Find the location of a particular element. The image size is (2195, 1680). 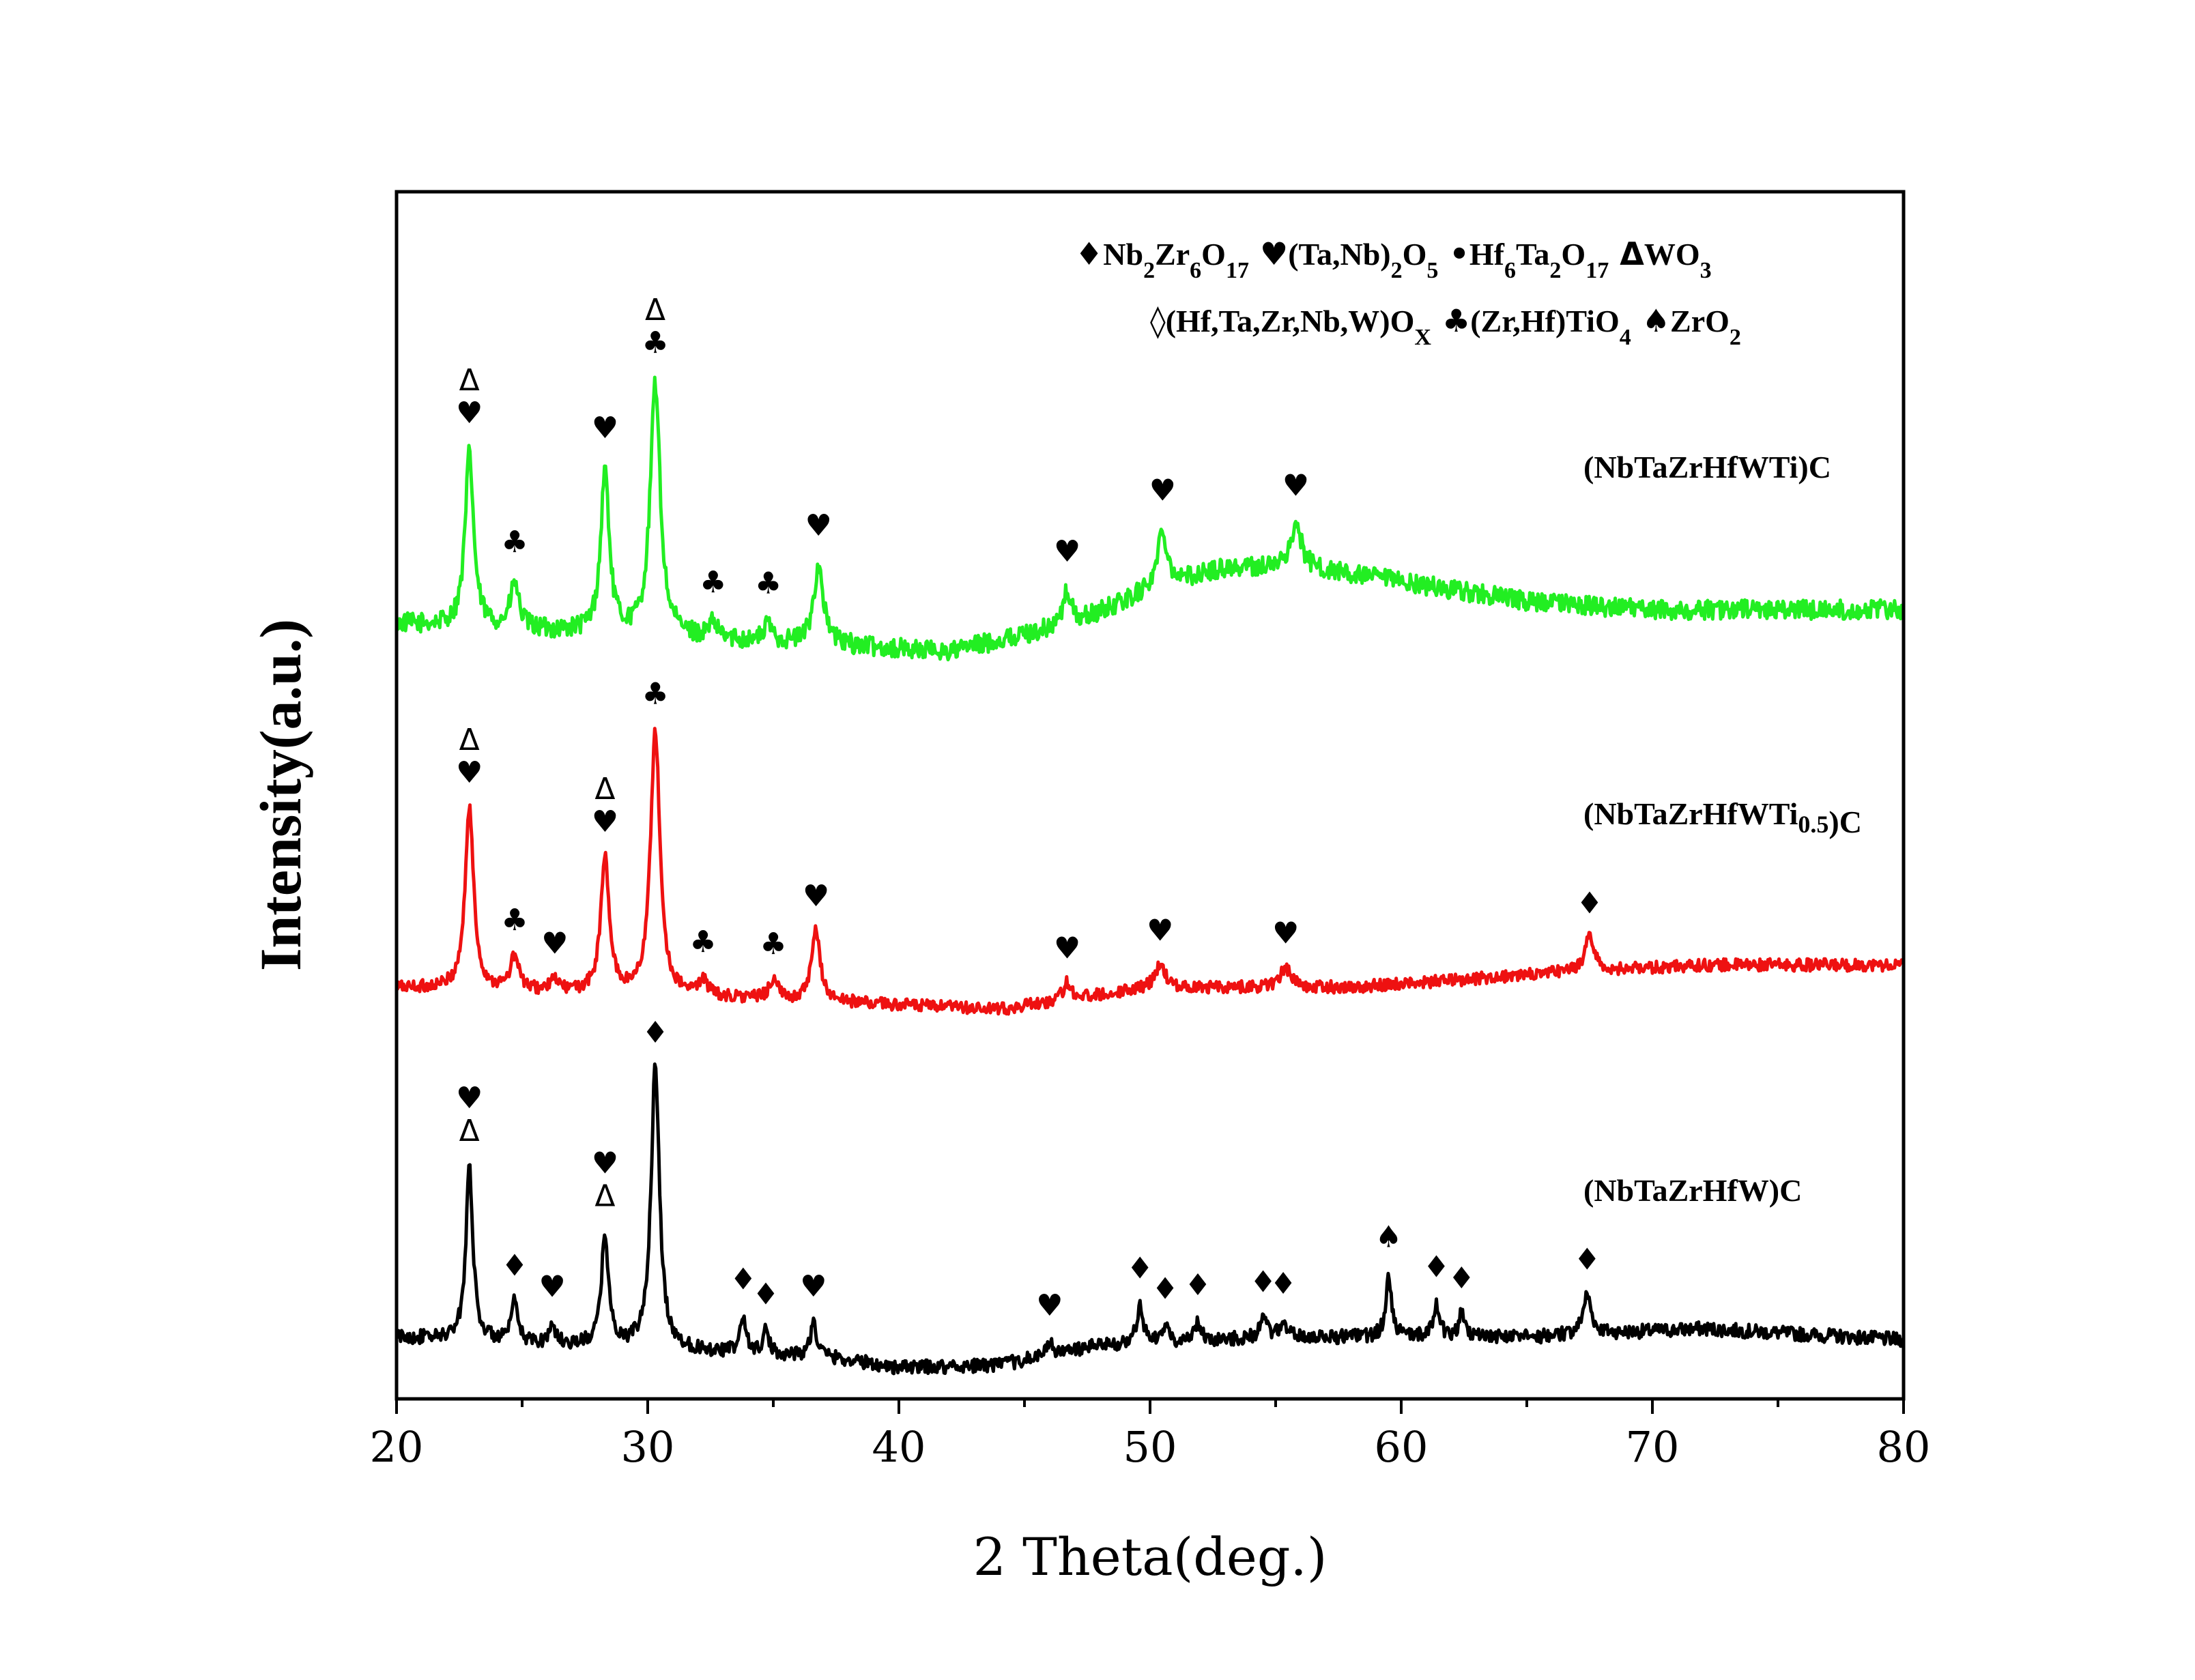

legend-row: ◊(Hf,Ta,Zr,Nb,W)OX ♣(Zr,Hf)TiO4 ♠ZrO2 is located at coordinates (1446, 326).